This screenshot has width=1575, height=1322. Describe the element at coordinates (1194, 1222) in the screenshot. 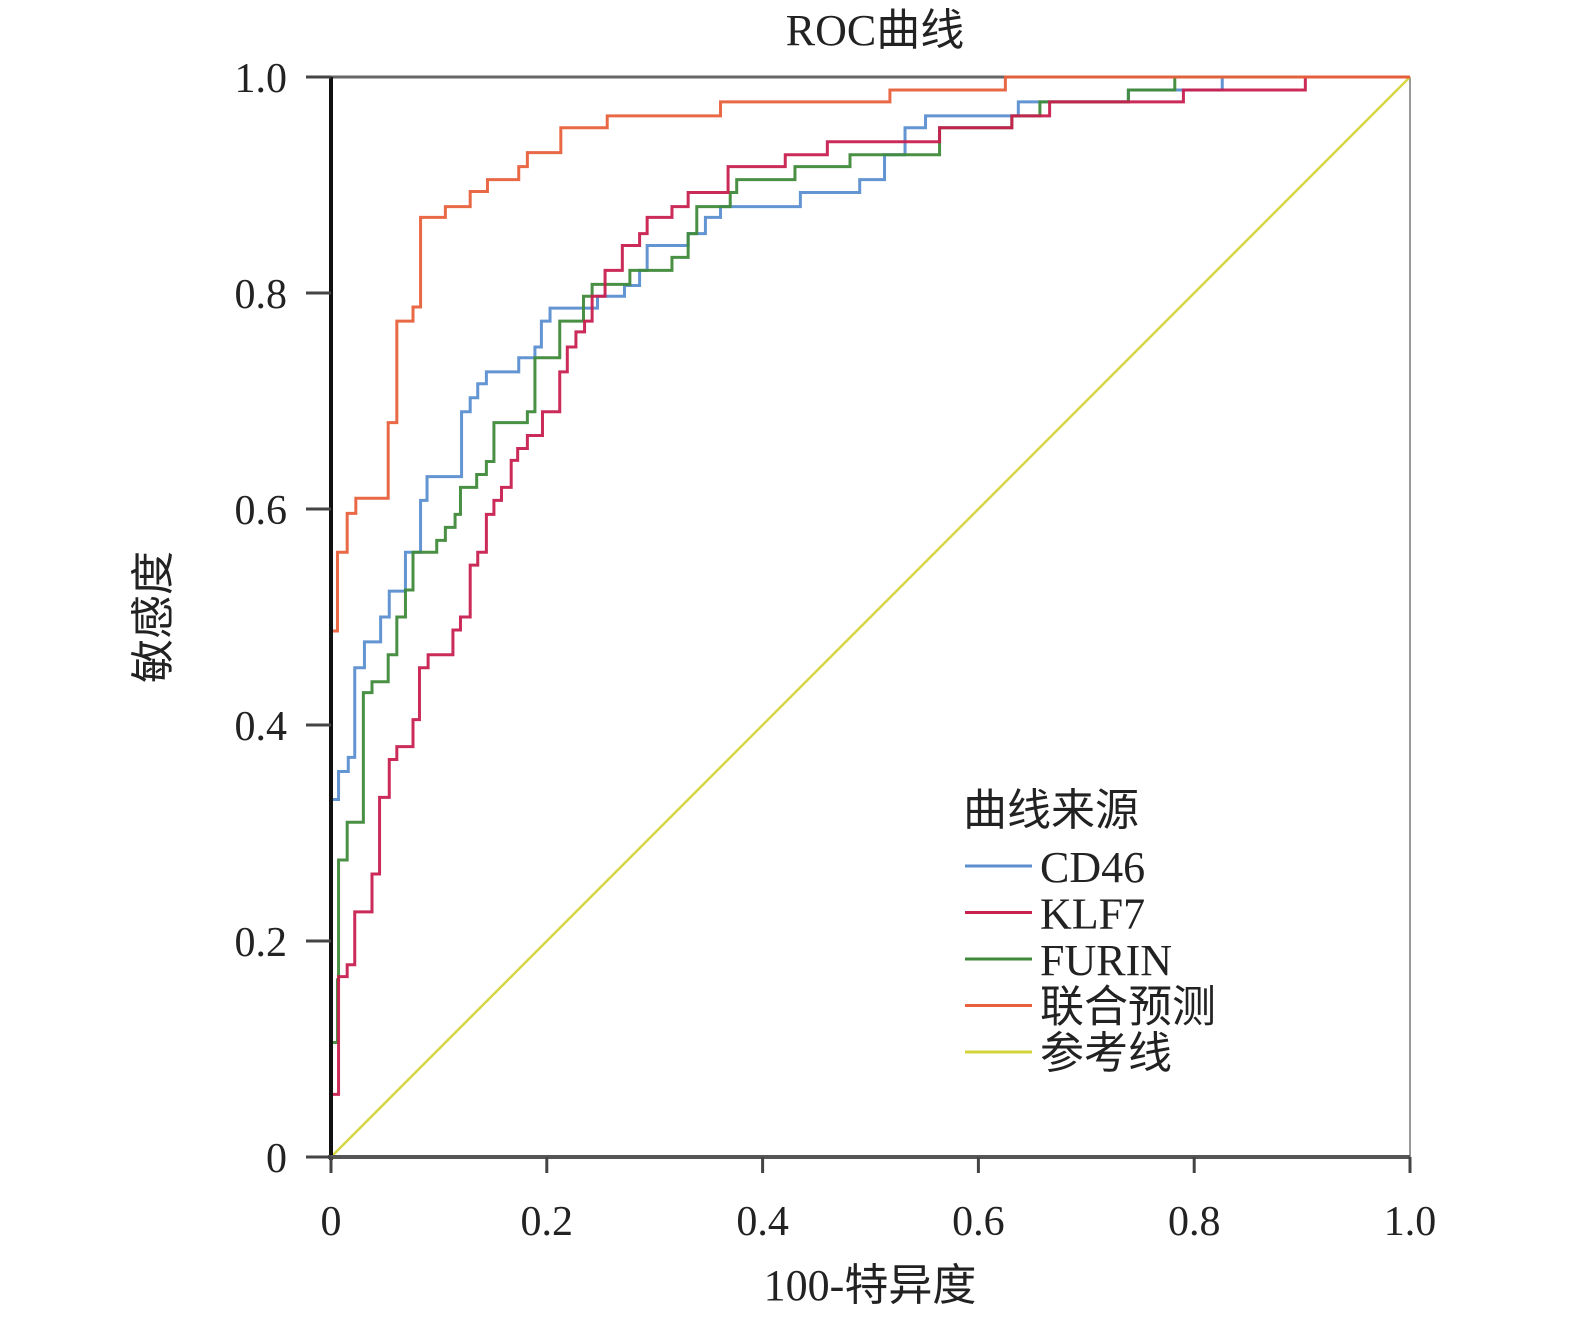

I see `x-tick-label: 0.8` at that location.